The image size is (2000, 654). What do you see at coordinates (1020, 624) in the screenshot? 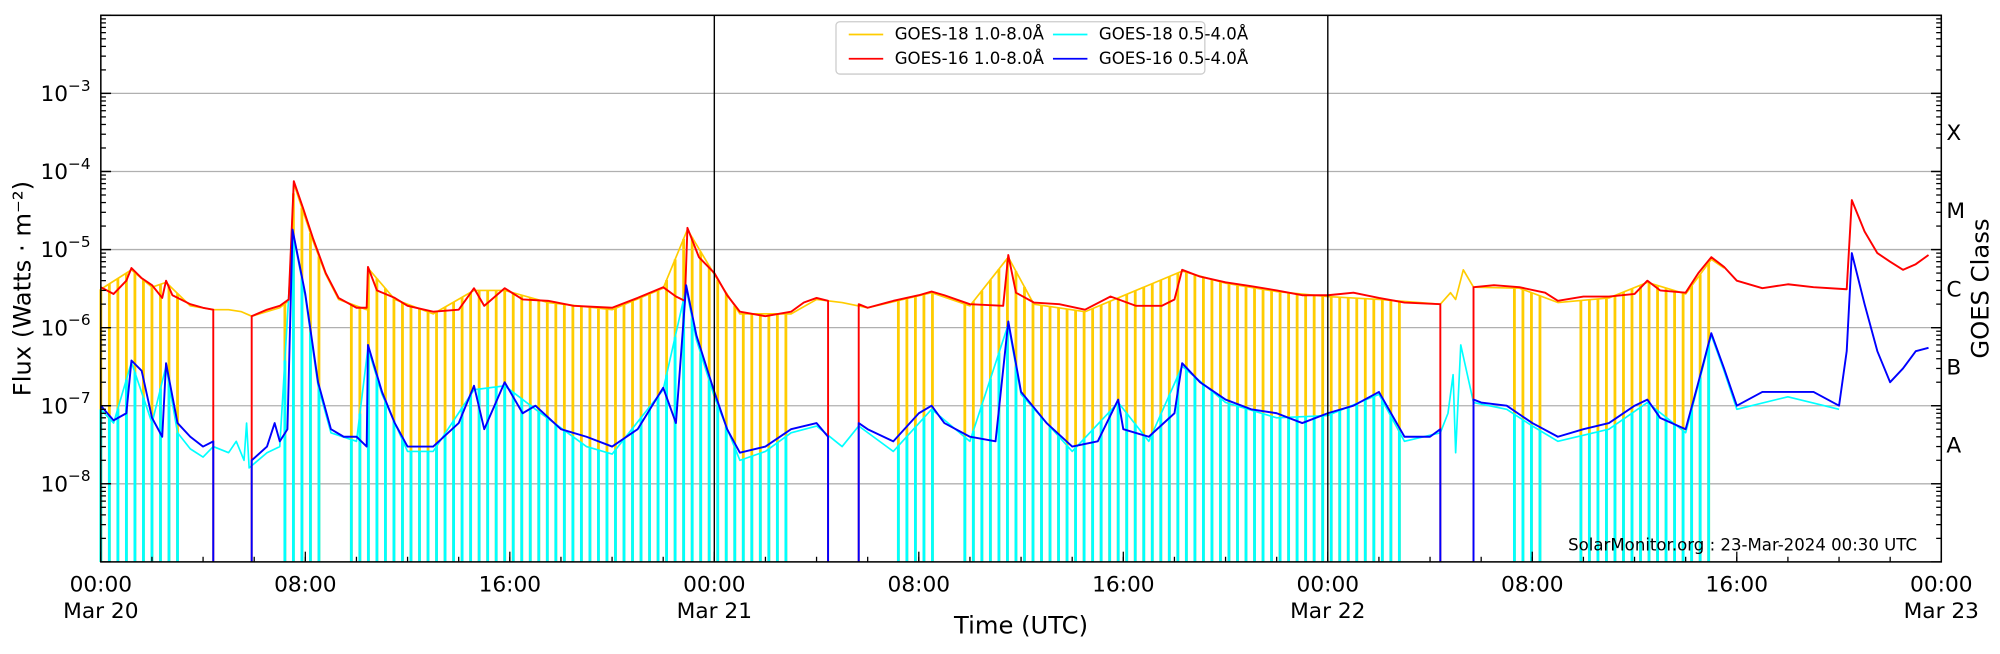
I see `x-axis-label: Time (UTC)` at bounding box center [1020, 624].